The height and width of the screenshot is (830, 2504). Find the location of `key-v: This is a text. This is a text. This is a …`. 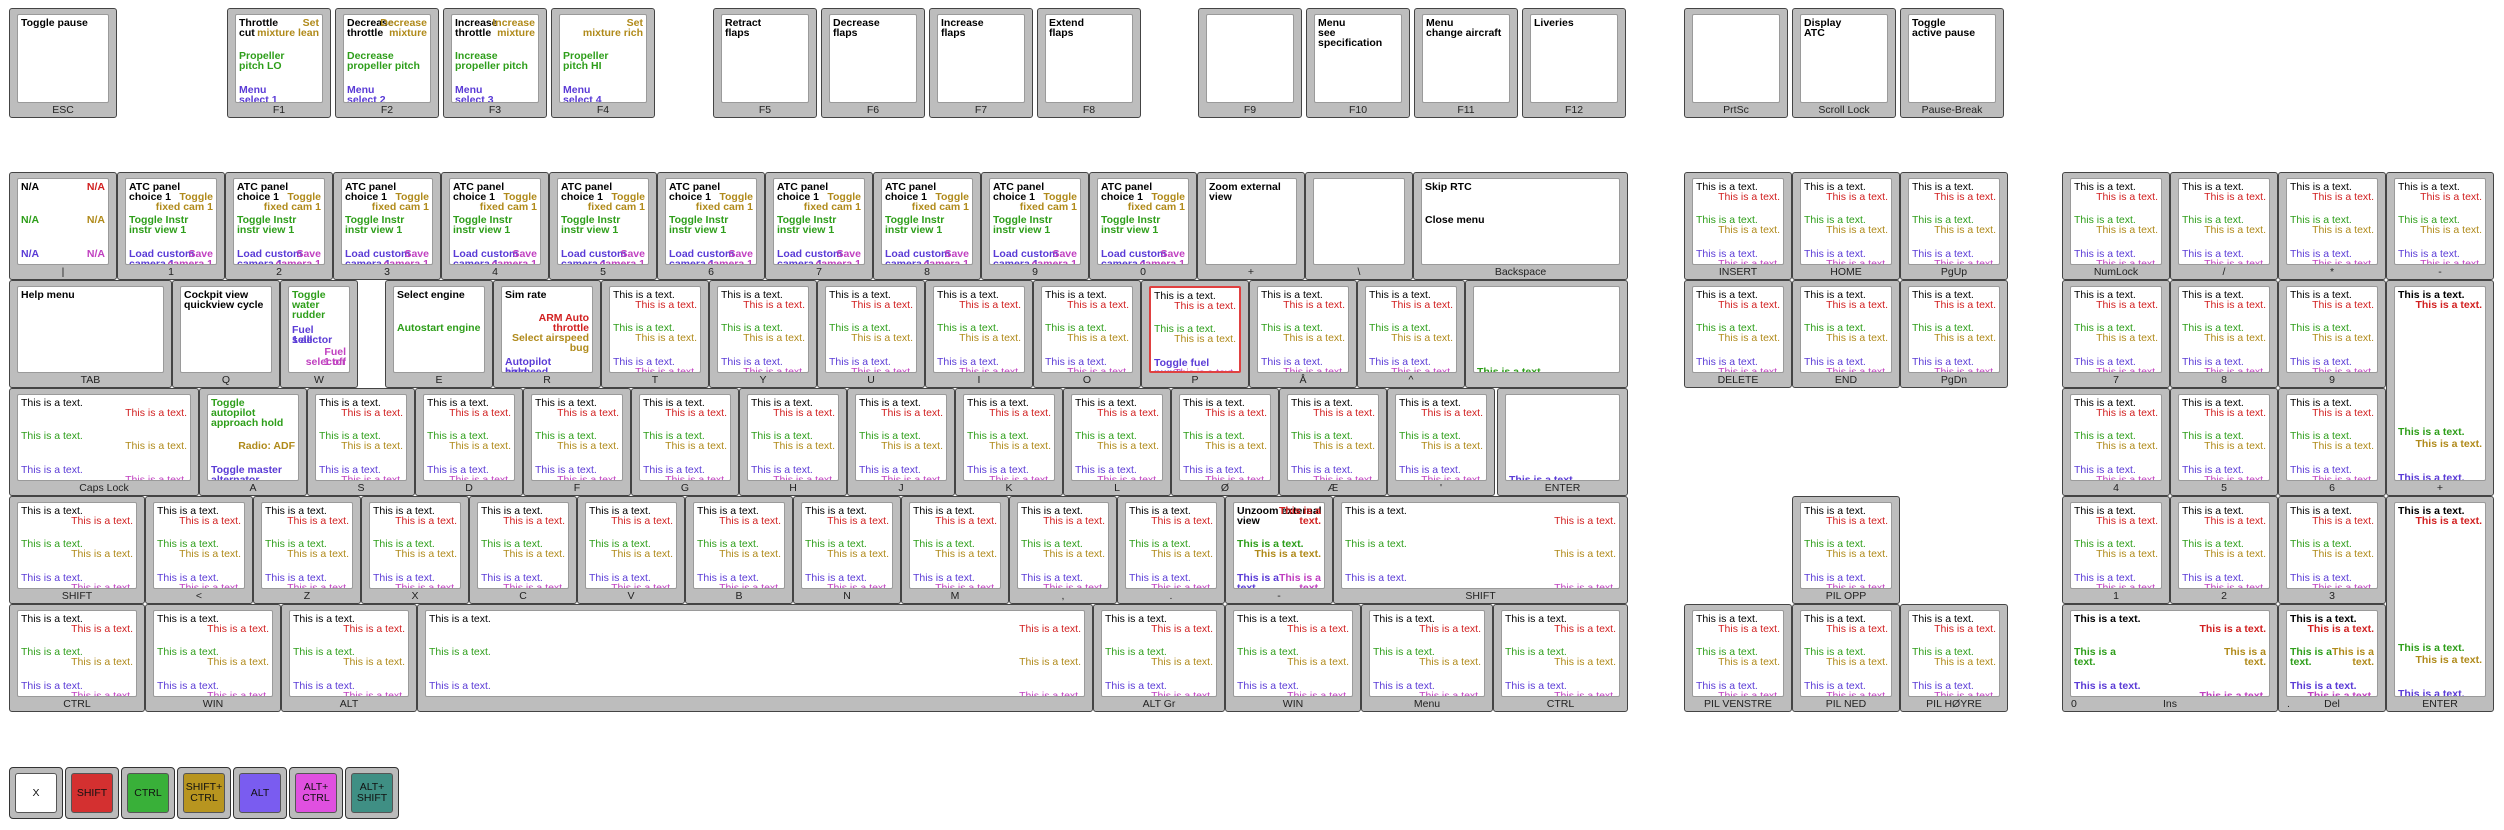

key-v: This is a text. This is a text. This is a … is located at coordinates (631, 550).